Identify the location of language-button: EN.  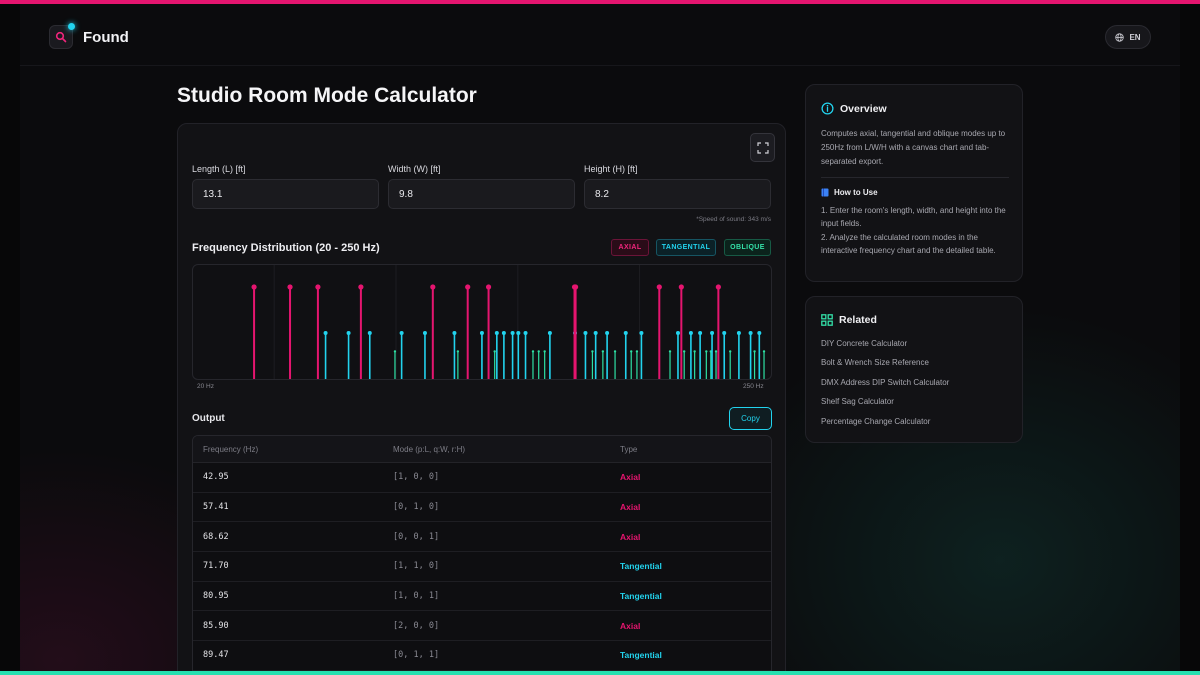
(1128, 37).